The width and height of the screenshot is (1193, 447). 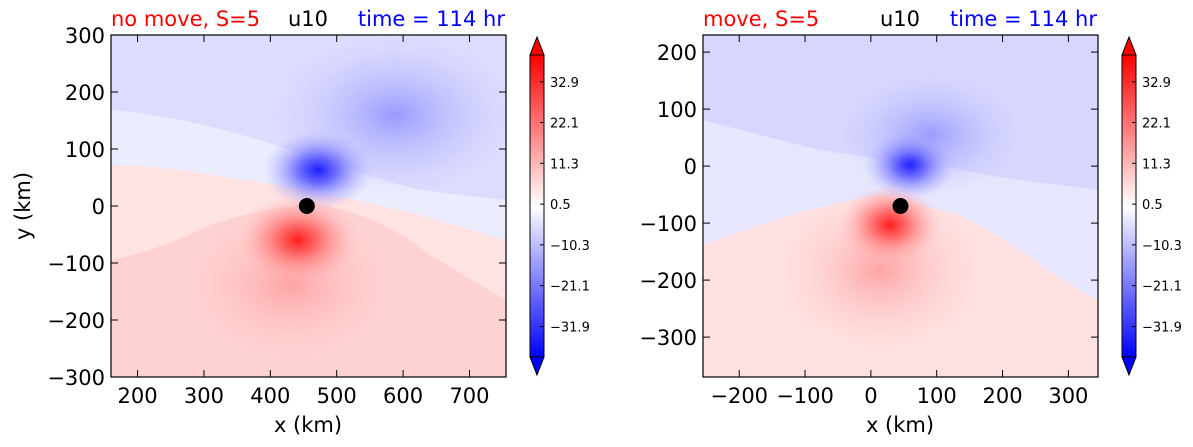 I want to click on x-tick-label: −100, so click(x=805, y=396).